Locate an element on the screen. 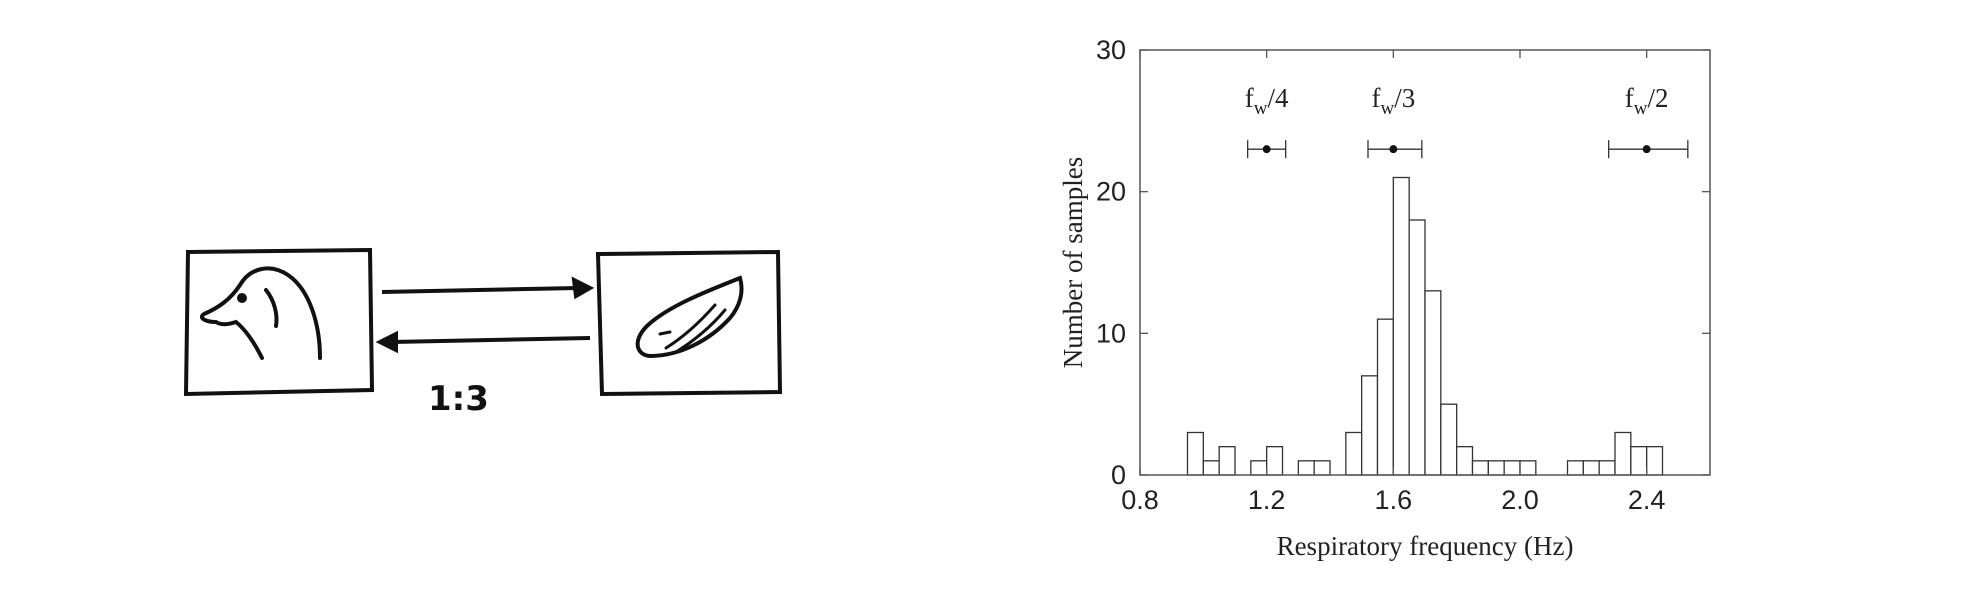 The image size is (1981, 610). coupling-sketch: 1:3 is located at coordinates (510, 330).